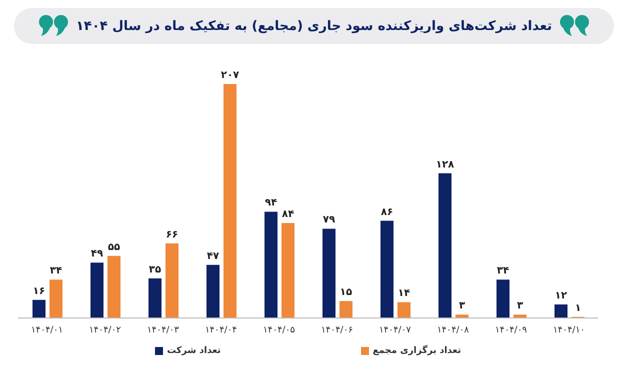  I want to click on data-label: ۱۵, so click(346, 292).